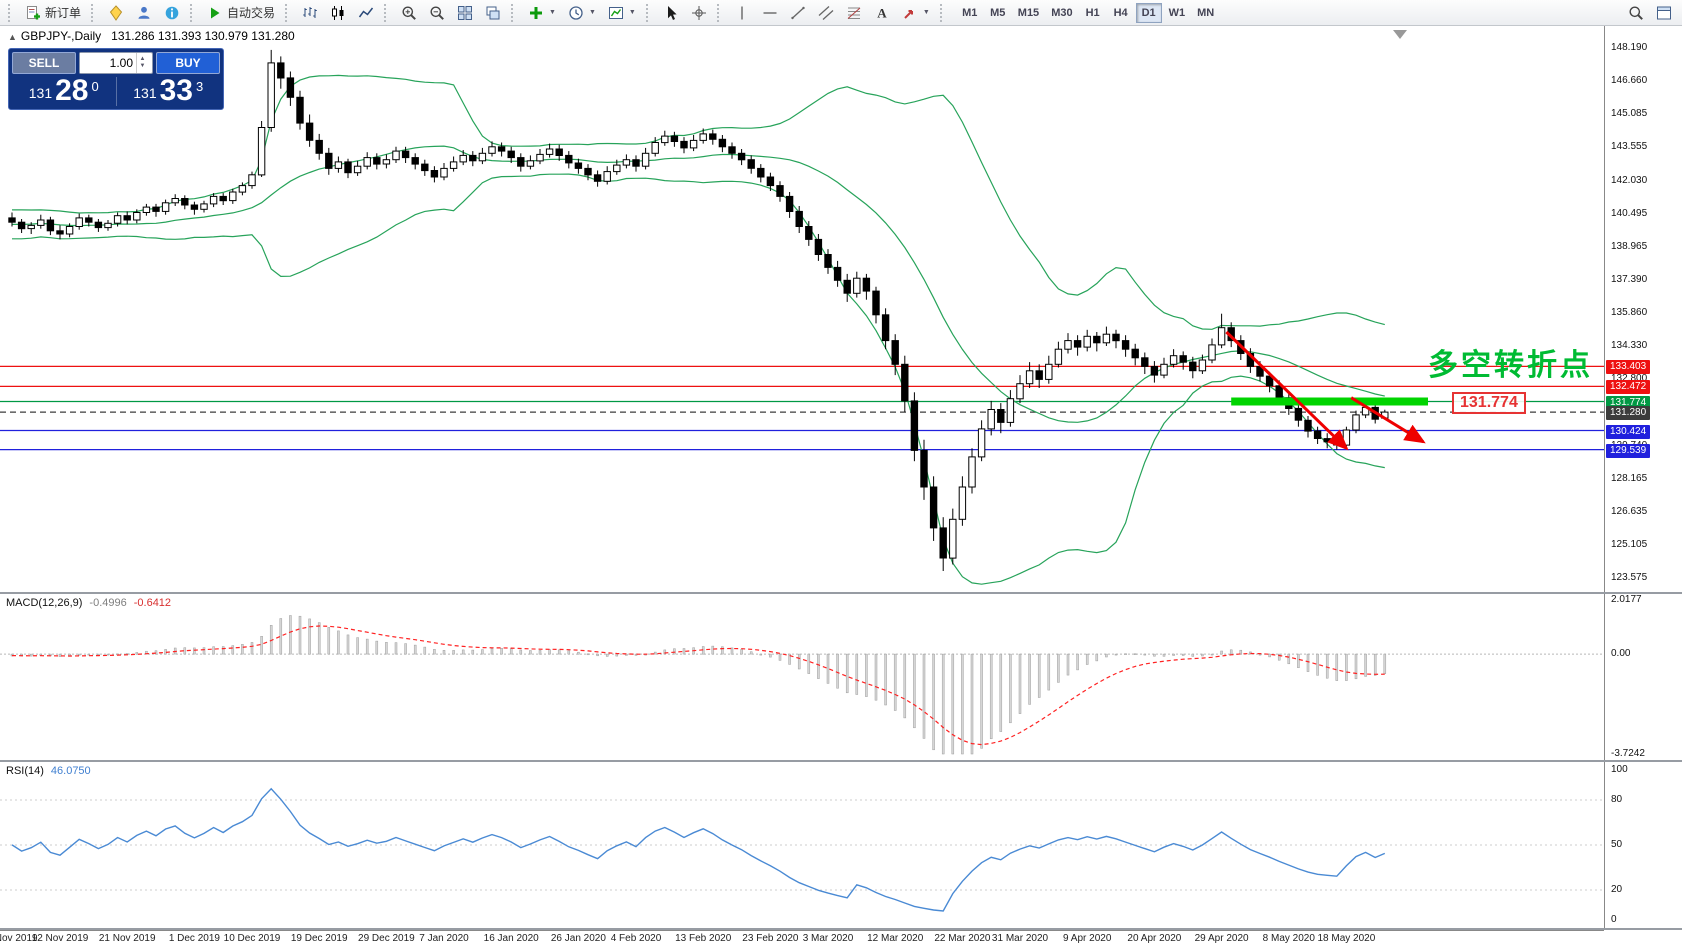 The width and height of the screenshot is (1682, 947). I want to click on periods-button: ▼, so click(582, 13).